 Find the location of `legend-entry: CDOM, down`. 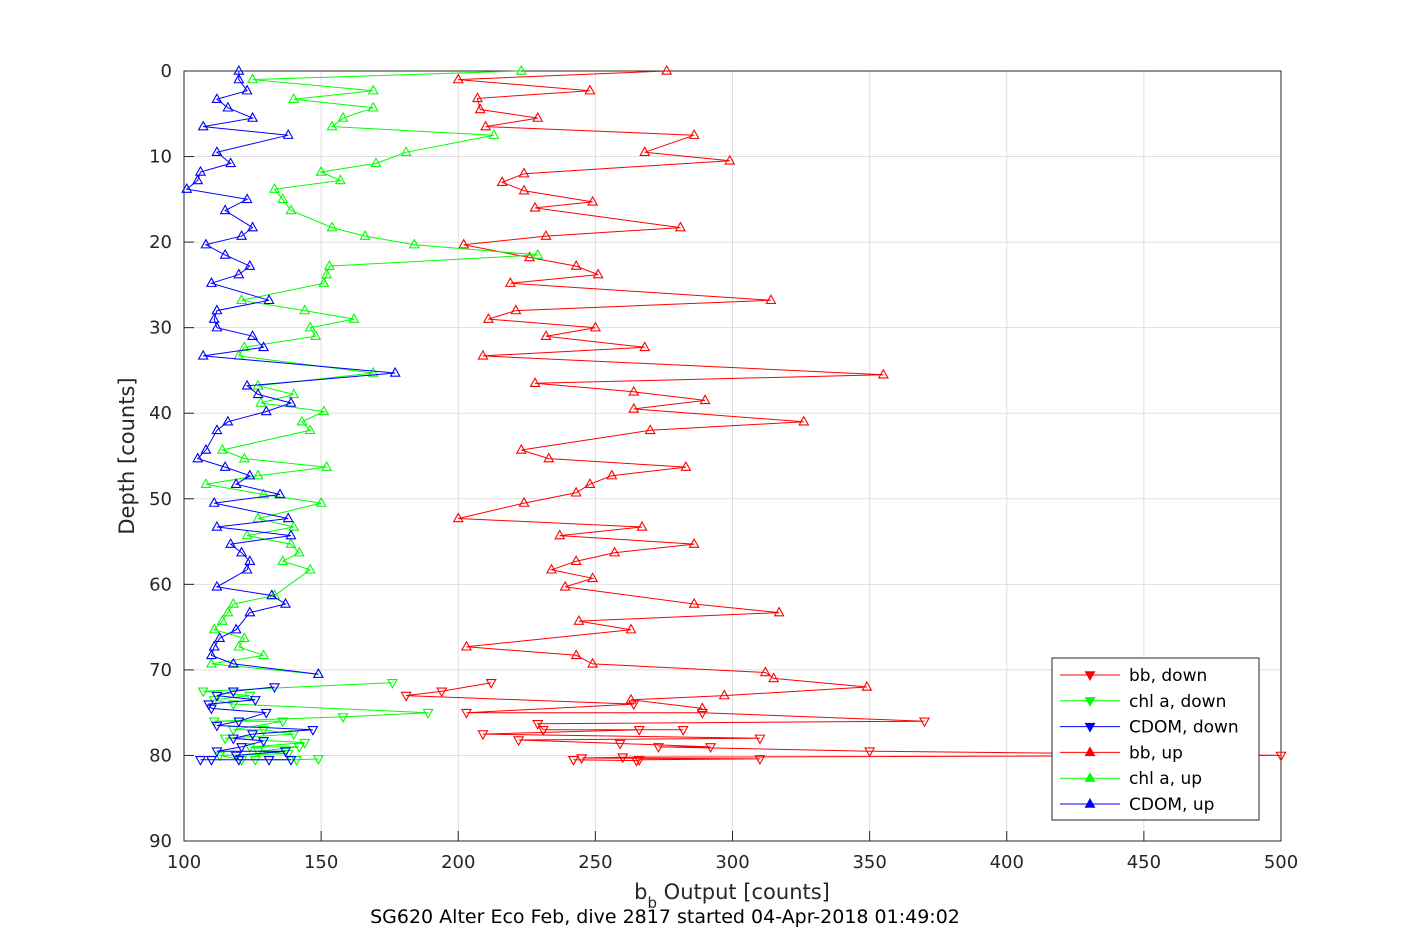

legend-entry: CDOM, down is located at coordinates (1149, 728).